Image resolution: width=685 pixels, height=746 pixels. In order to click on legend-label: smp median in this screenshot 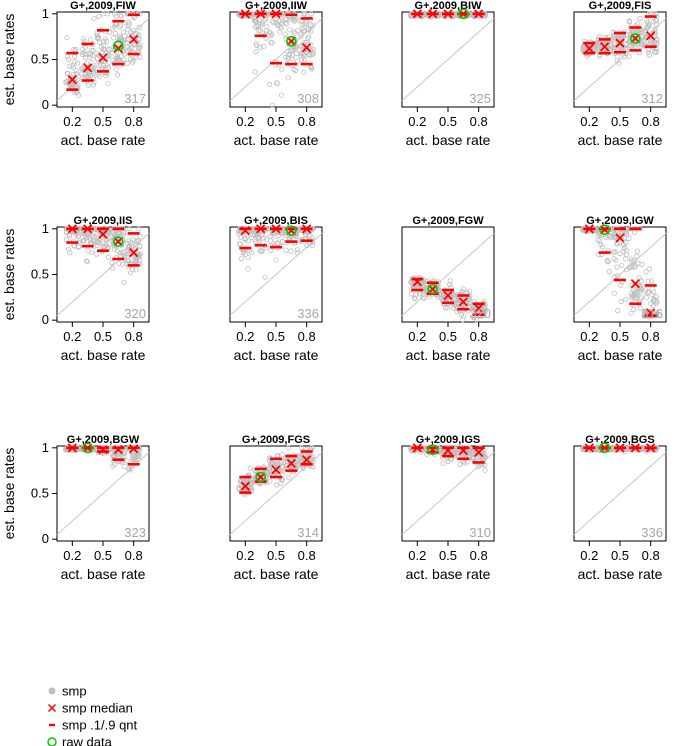, I will do `click(97, 708)`.